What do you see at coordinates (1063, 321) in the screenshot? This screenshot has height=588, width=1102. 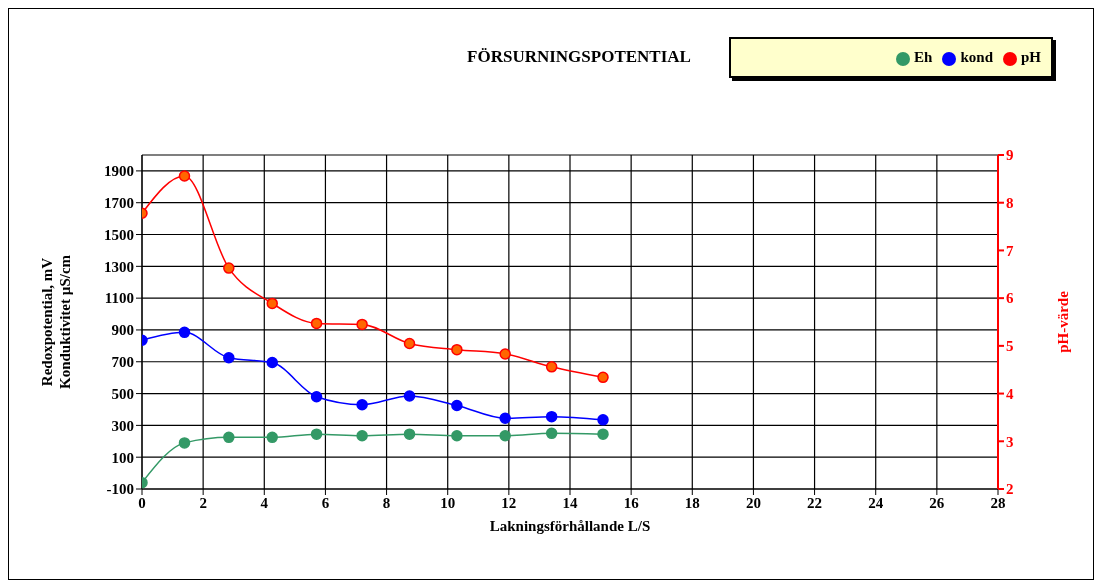 I see `y2-axis-title: pH-värde` at bounding box center [1063, 321].